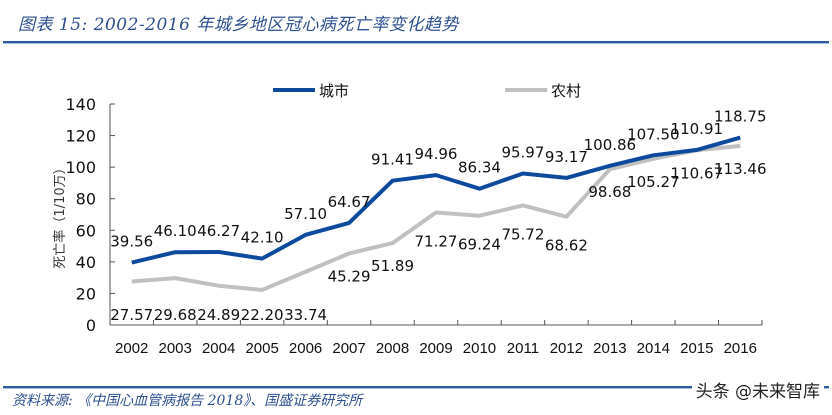  Describe the element at coordinates (131, 242) in the screenshot. I see `data-label: 39.56` at that location.